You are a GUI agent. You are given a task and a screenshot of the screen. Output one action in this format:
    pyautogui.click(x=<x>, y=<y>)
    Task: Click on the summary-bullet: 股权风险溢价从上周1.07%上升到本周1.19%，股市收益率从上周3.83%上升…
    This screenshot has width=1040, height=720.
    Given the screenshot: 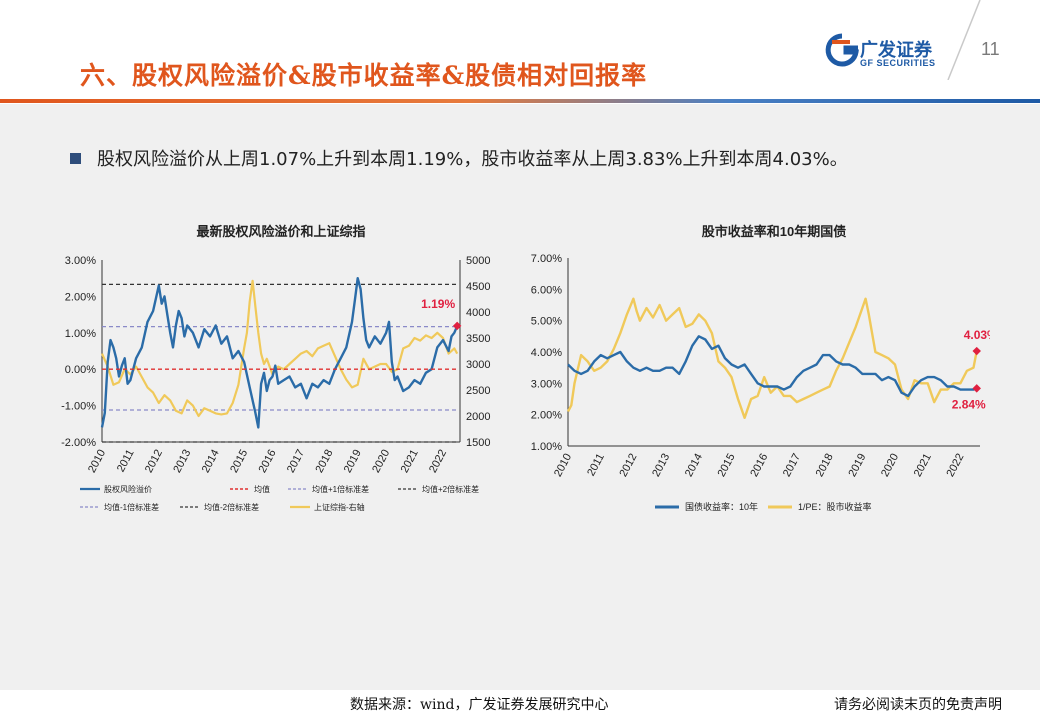 What is the action you would take?
    pyautogui.click(x=472, y=159)
    